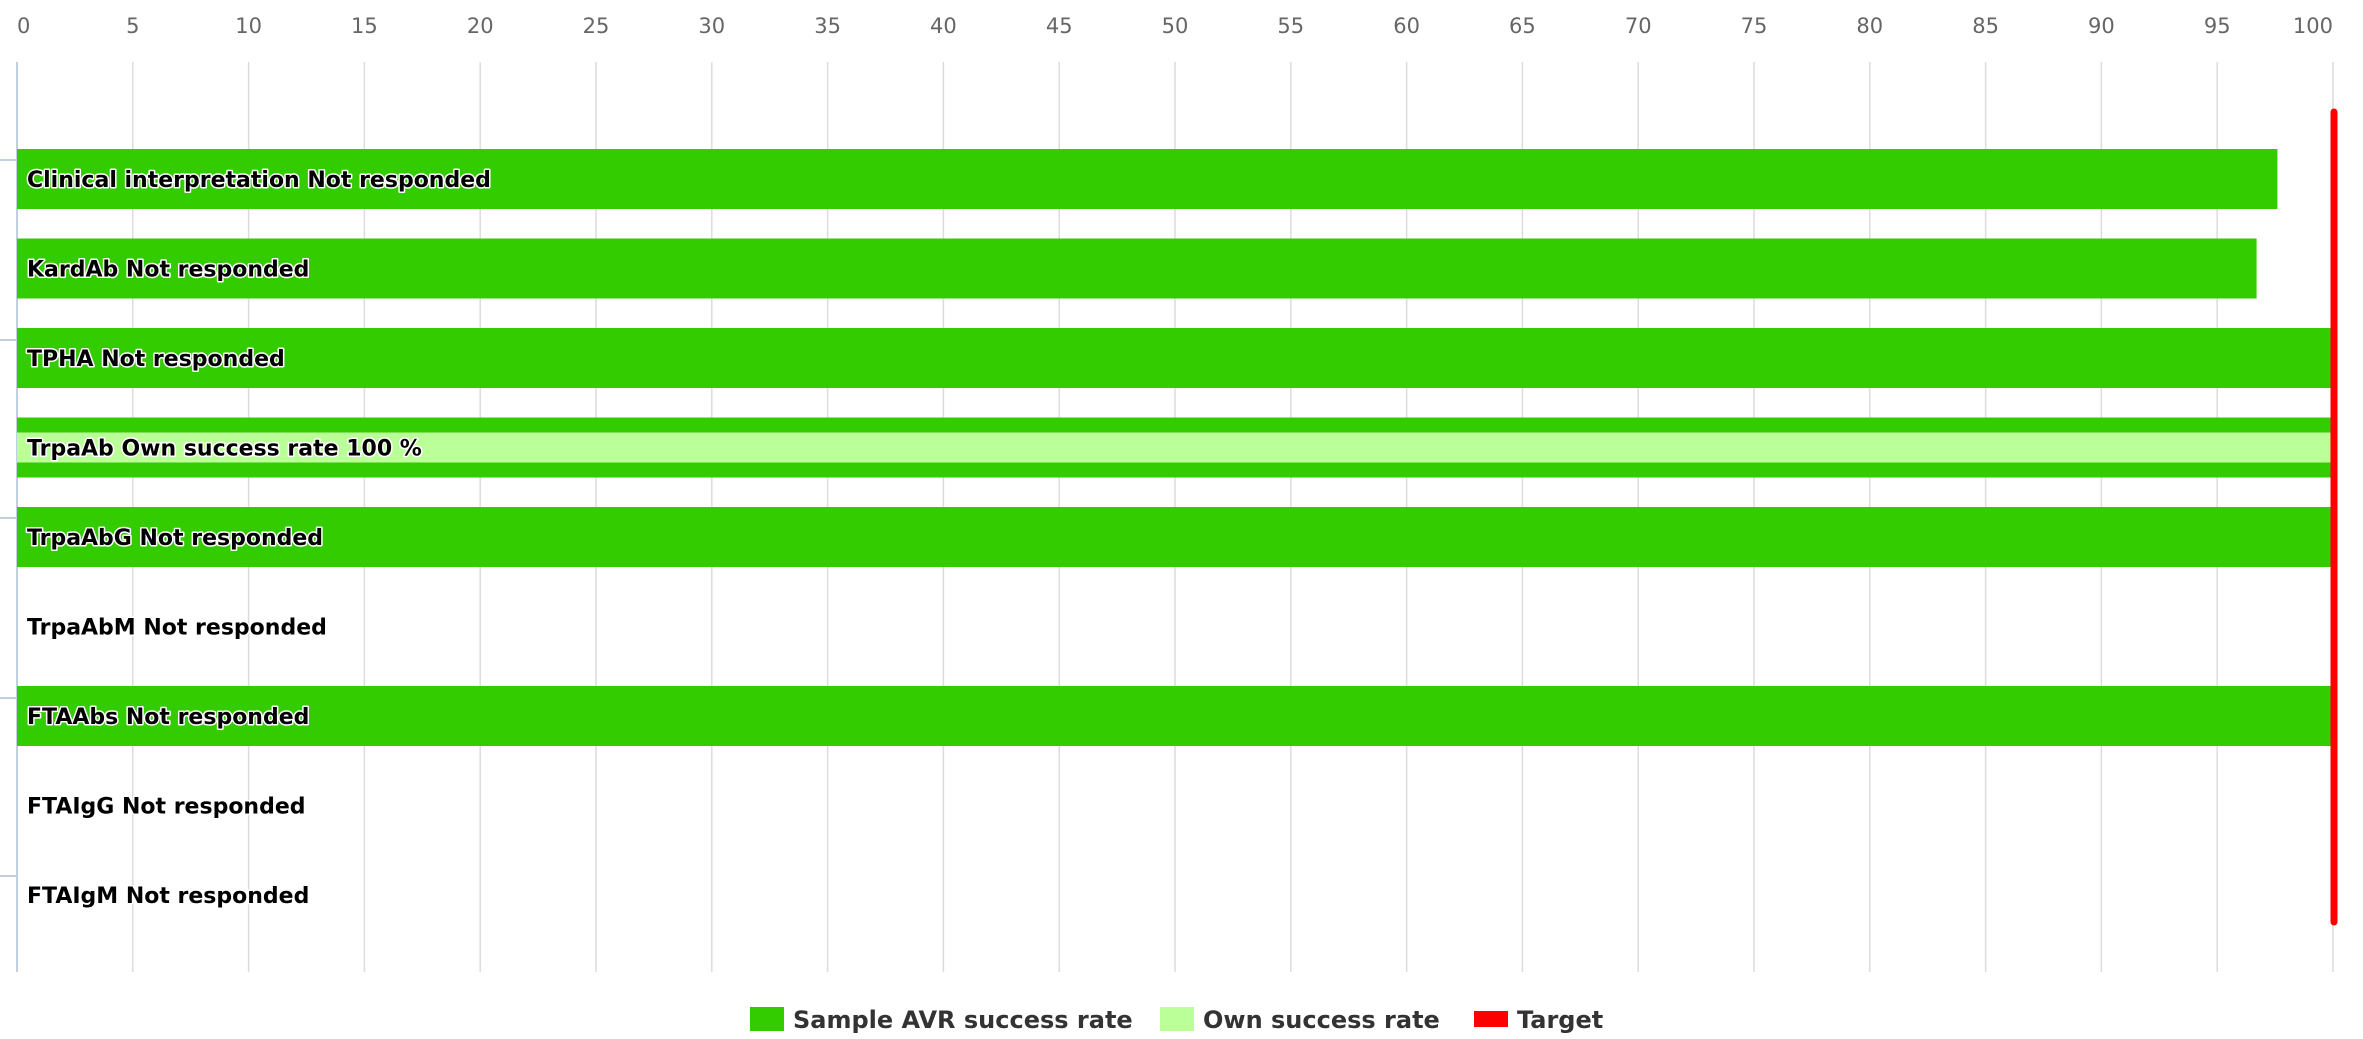  Describe the element at coordinates (1985, 26) in the screenshot. I see `x-tick-label: 85` at that location.